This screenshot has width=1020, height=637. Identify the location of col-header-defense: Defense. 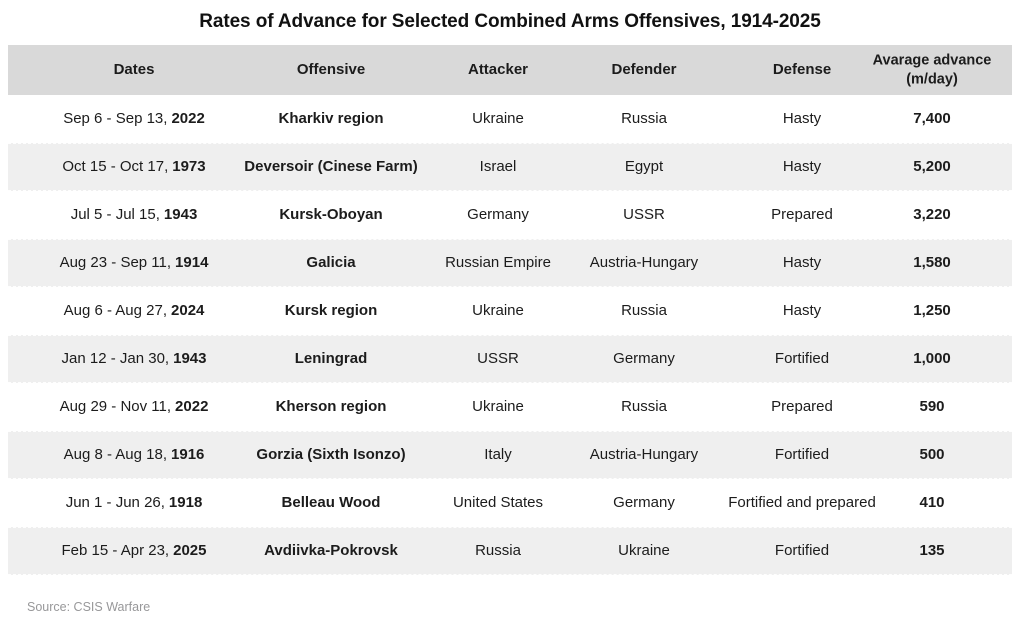
(802, 69).